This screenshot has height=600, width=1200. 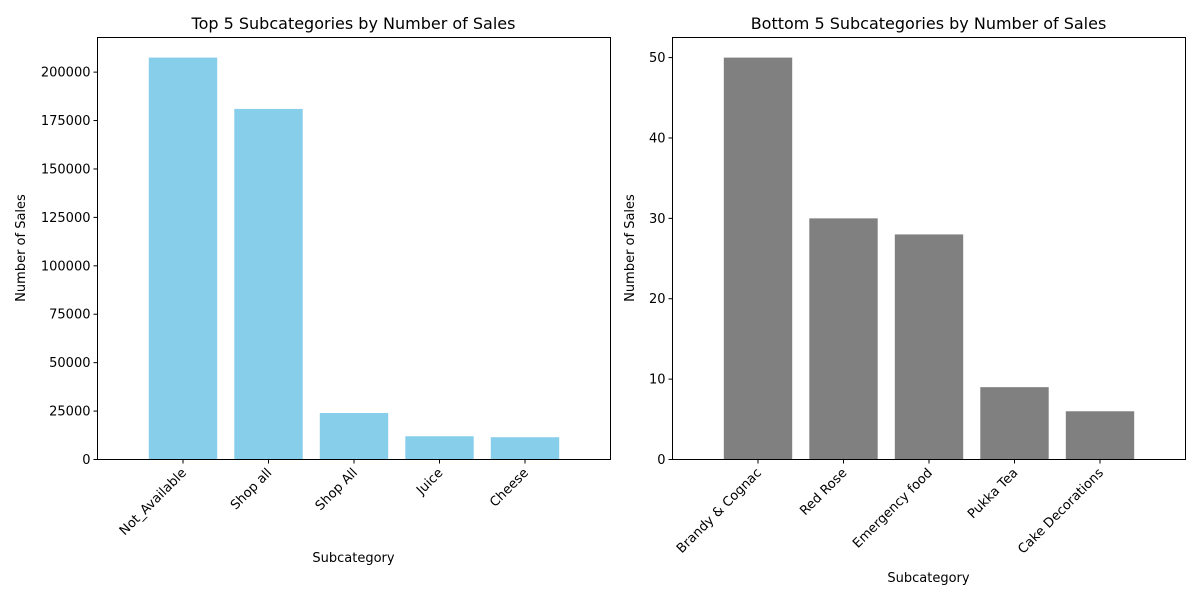 I want to click on y-tick-label: 50, so click(x=657, y=58).